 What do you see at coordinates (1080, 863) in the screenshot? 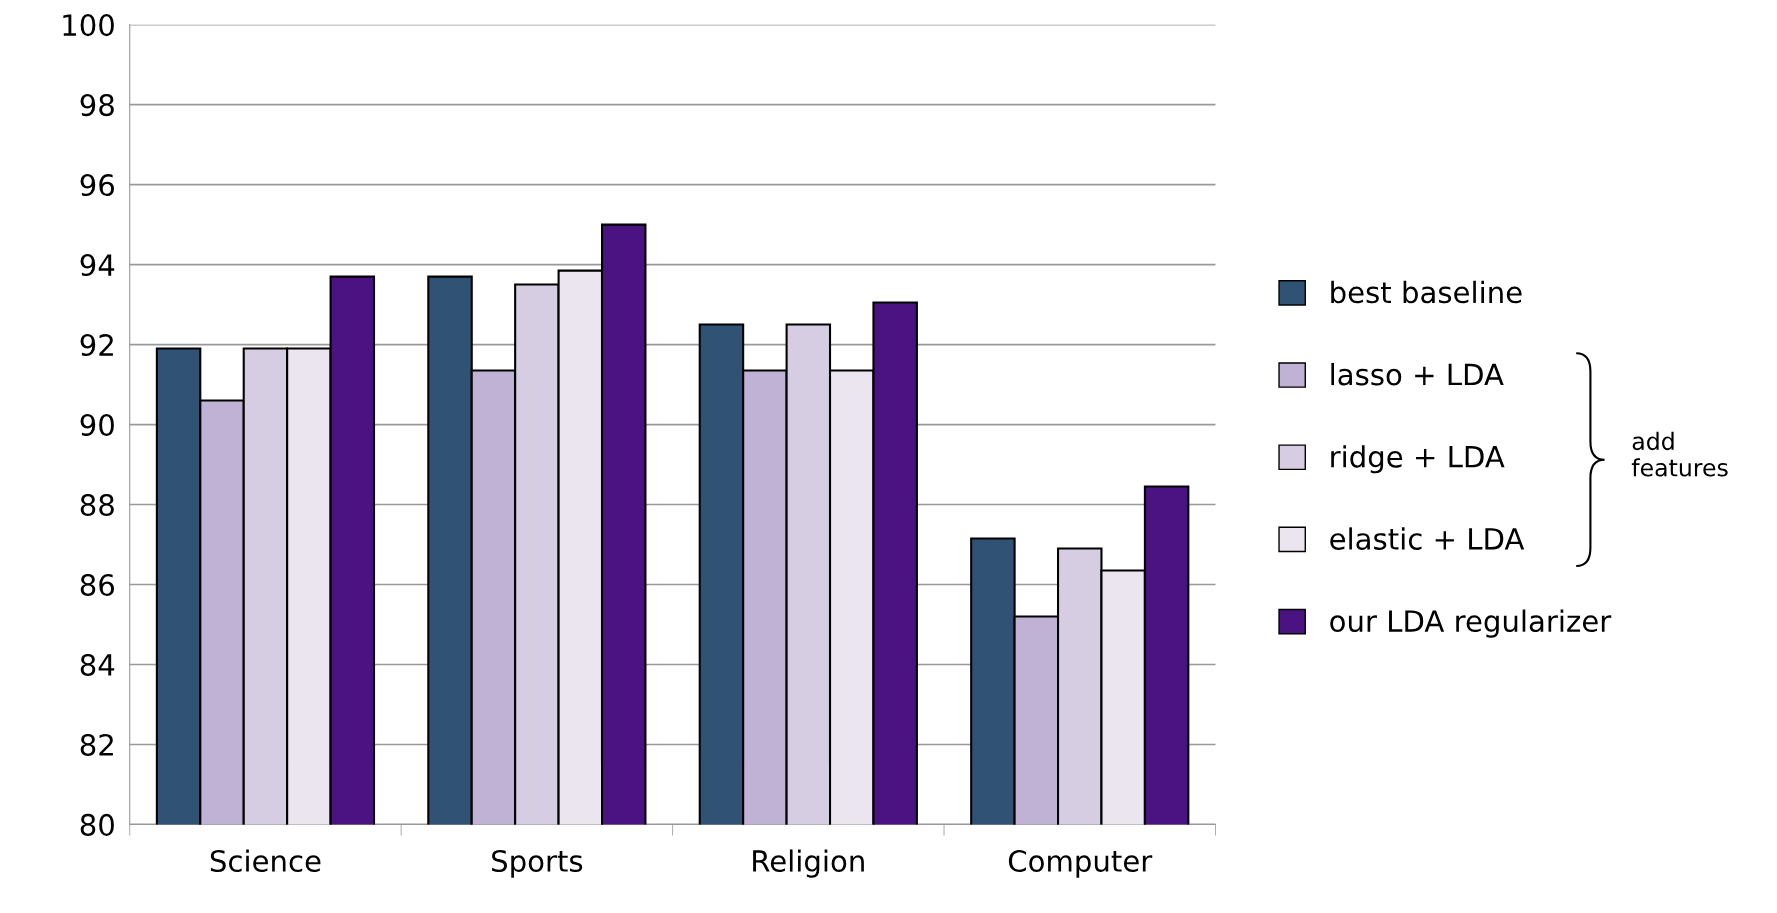
I see `x-tick-label: Computer` at bounding box center [1080, 863].